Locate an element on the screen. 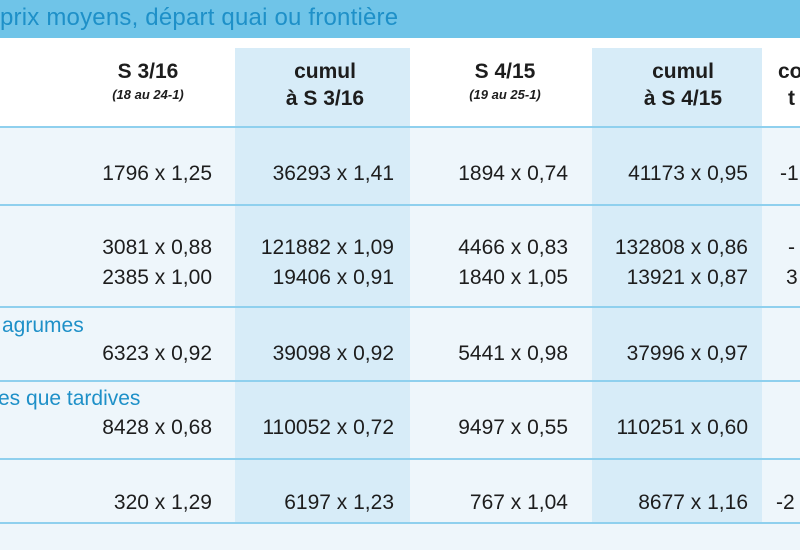 The image size is (800, 550). table-cell: 132808 x 0,86 is located at coordinates (681, 247).